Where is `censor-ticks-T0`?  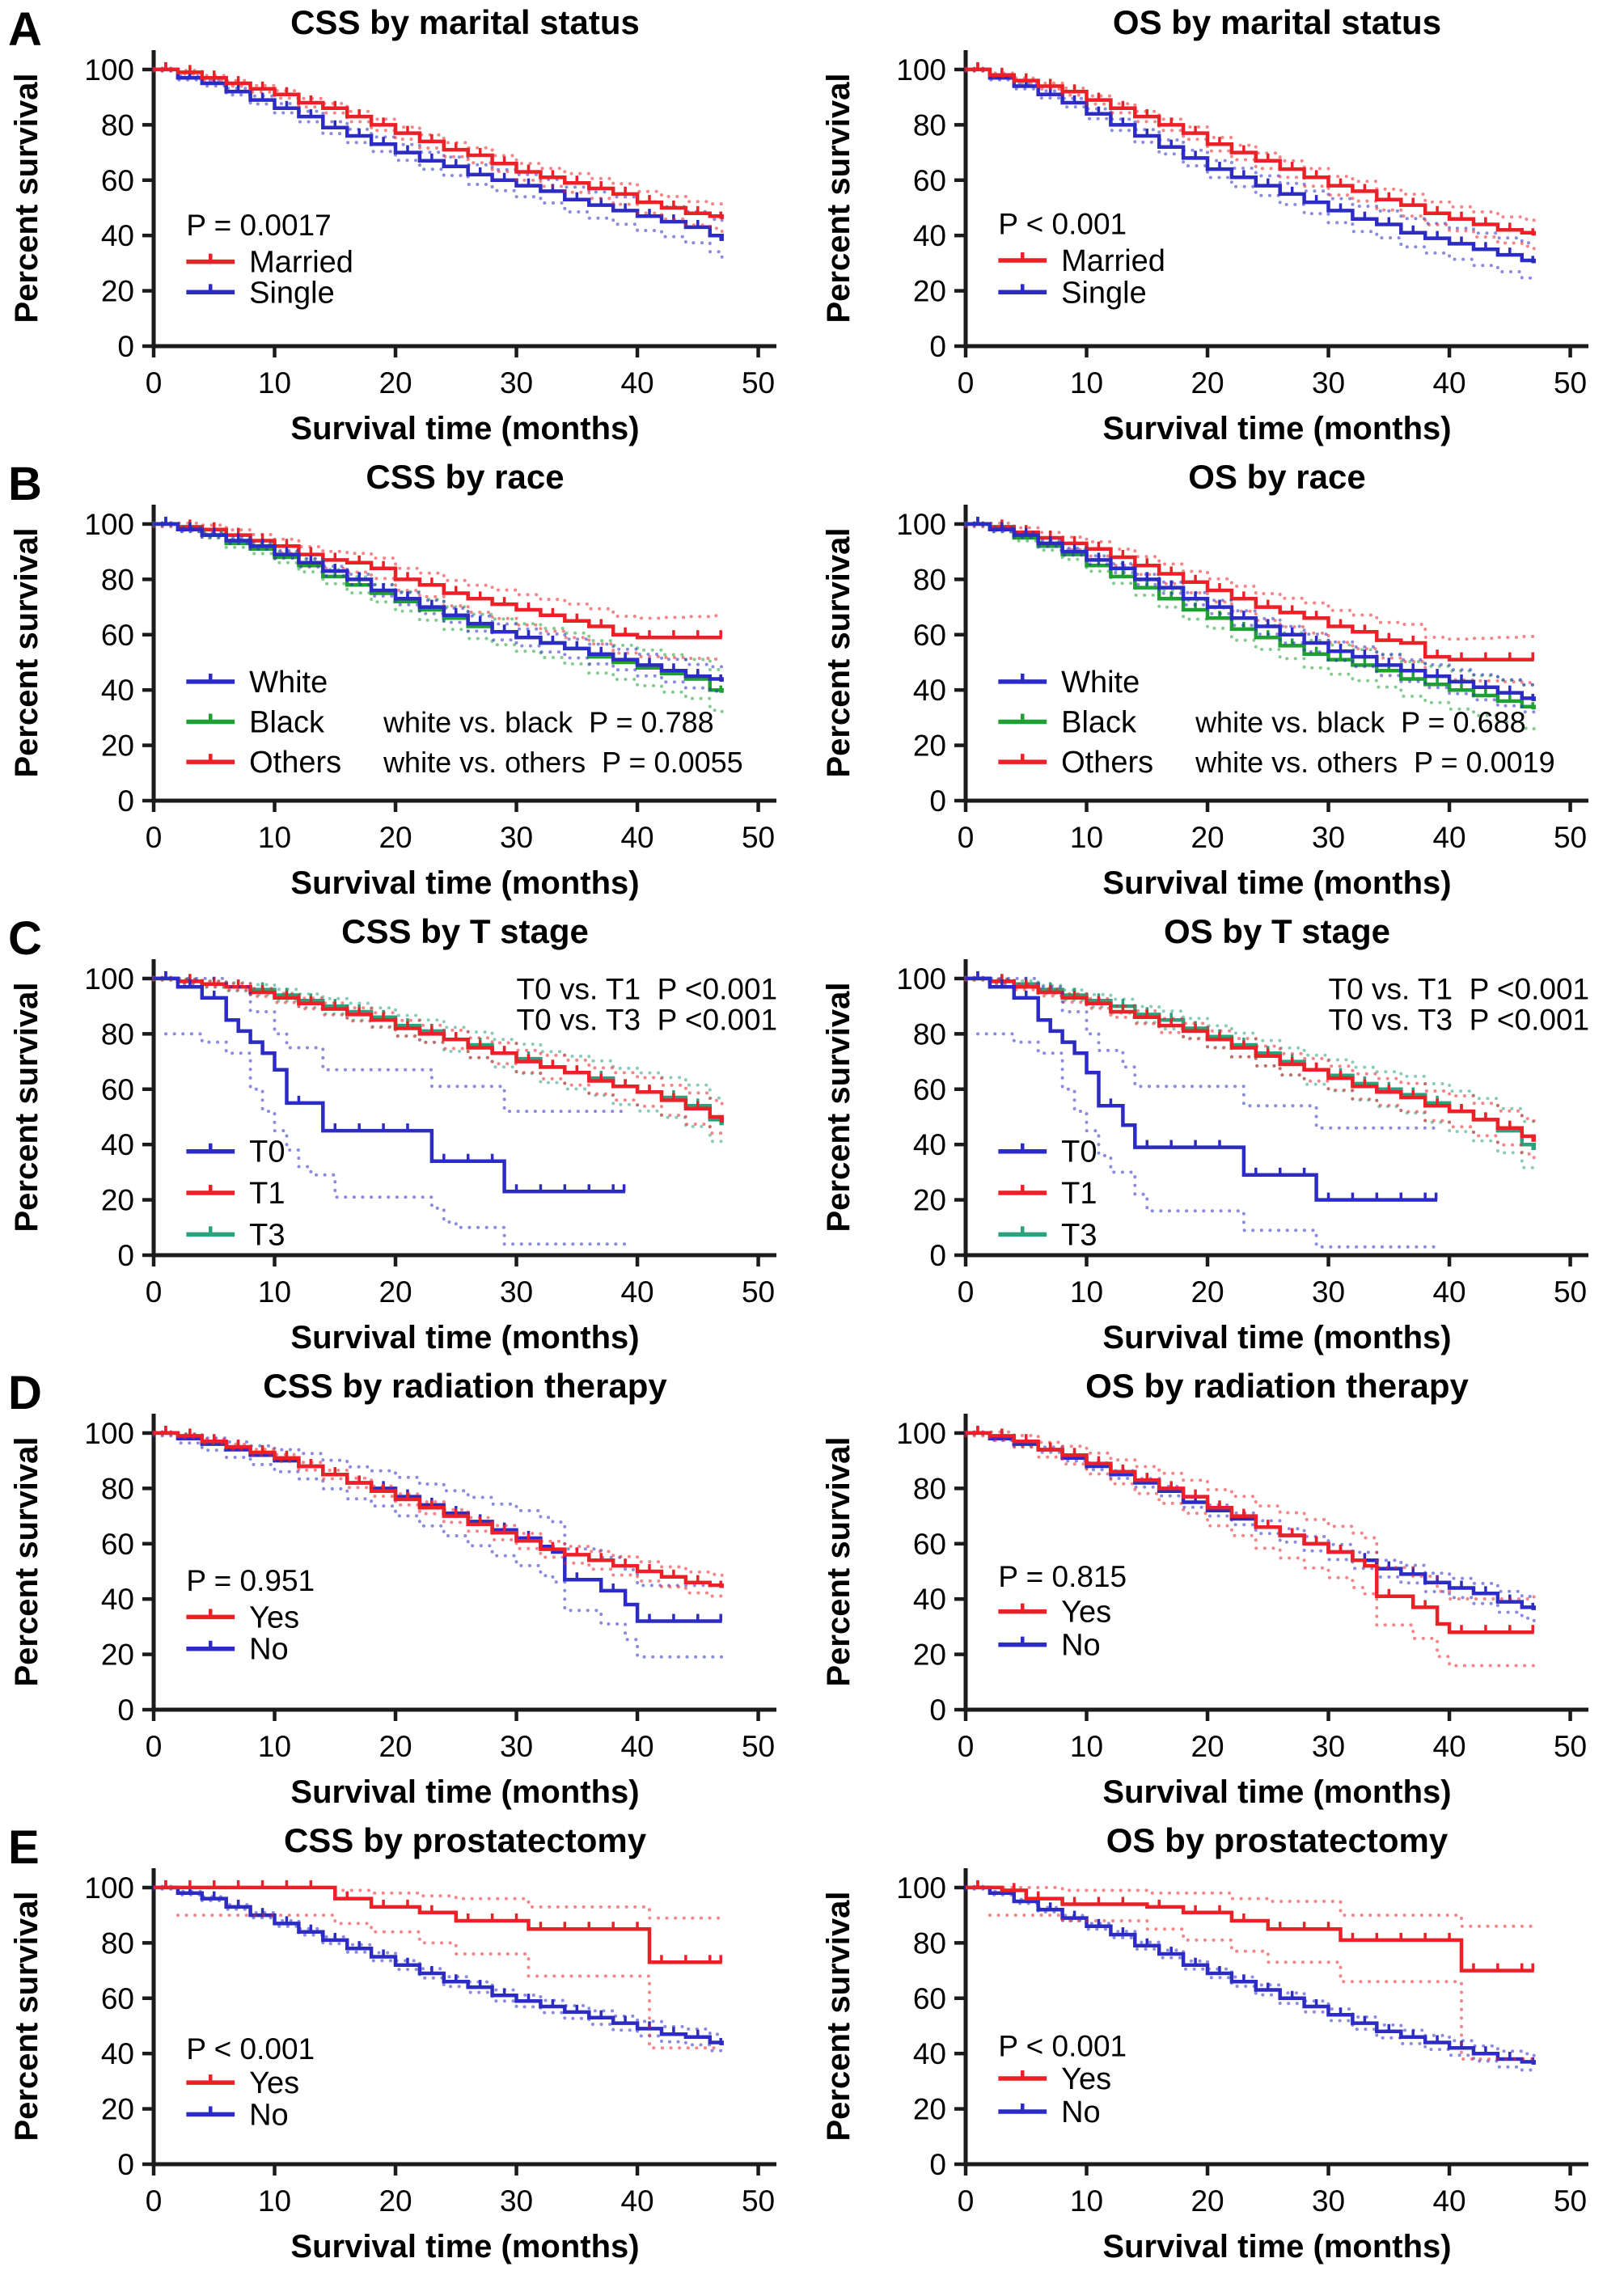 censor-ticks-T0 is located at coordinates (1207, 1085).